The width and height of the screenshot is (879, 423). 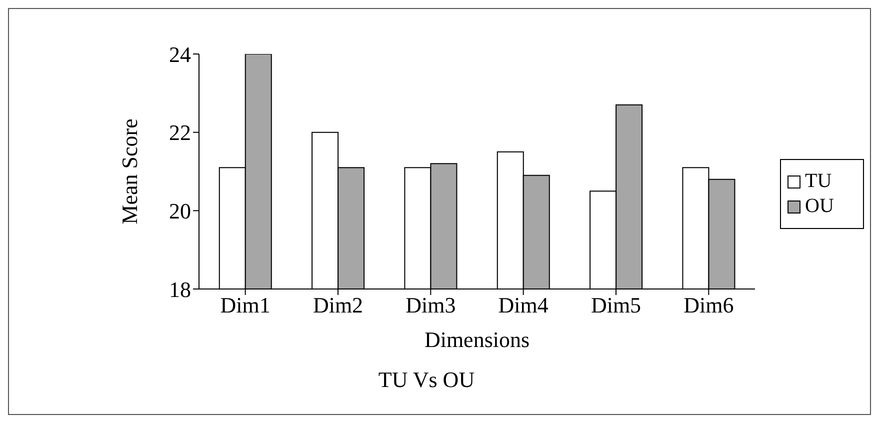 I want to click on legend-label: TU, so click(x=818, y=181).